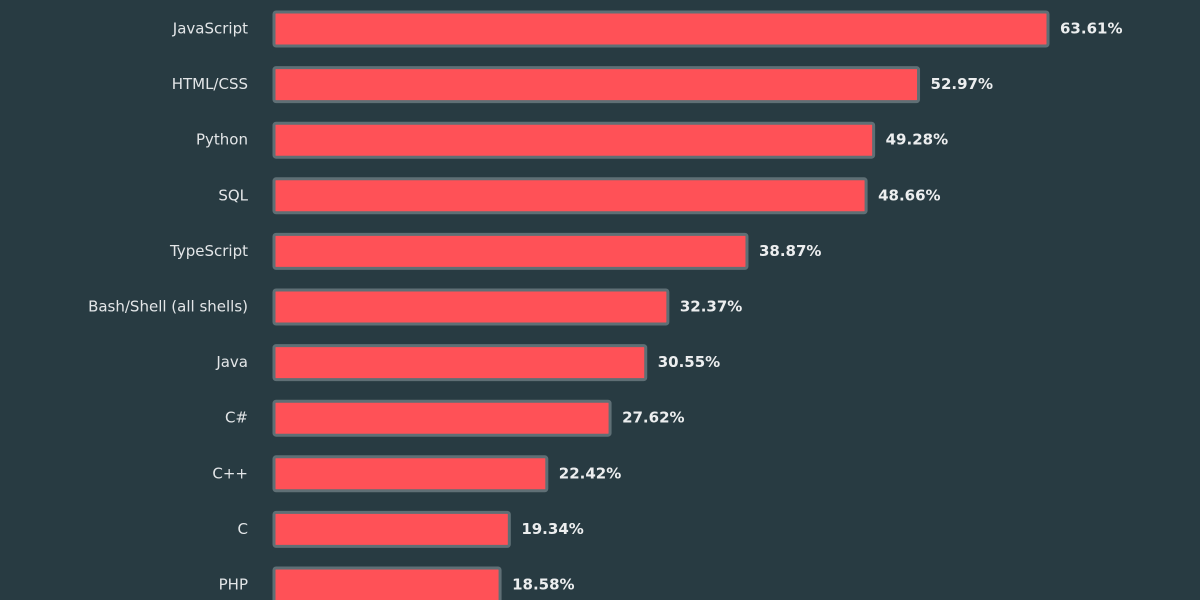 This screenshot has width=1200, height=600. Describe the element at coordinates (1091, 29) in the screenshot. I see `value-label: 63.61%` at that location.